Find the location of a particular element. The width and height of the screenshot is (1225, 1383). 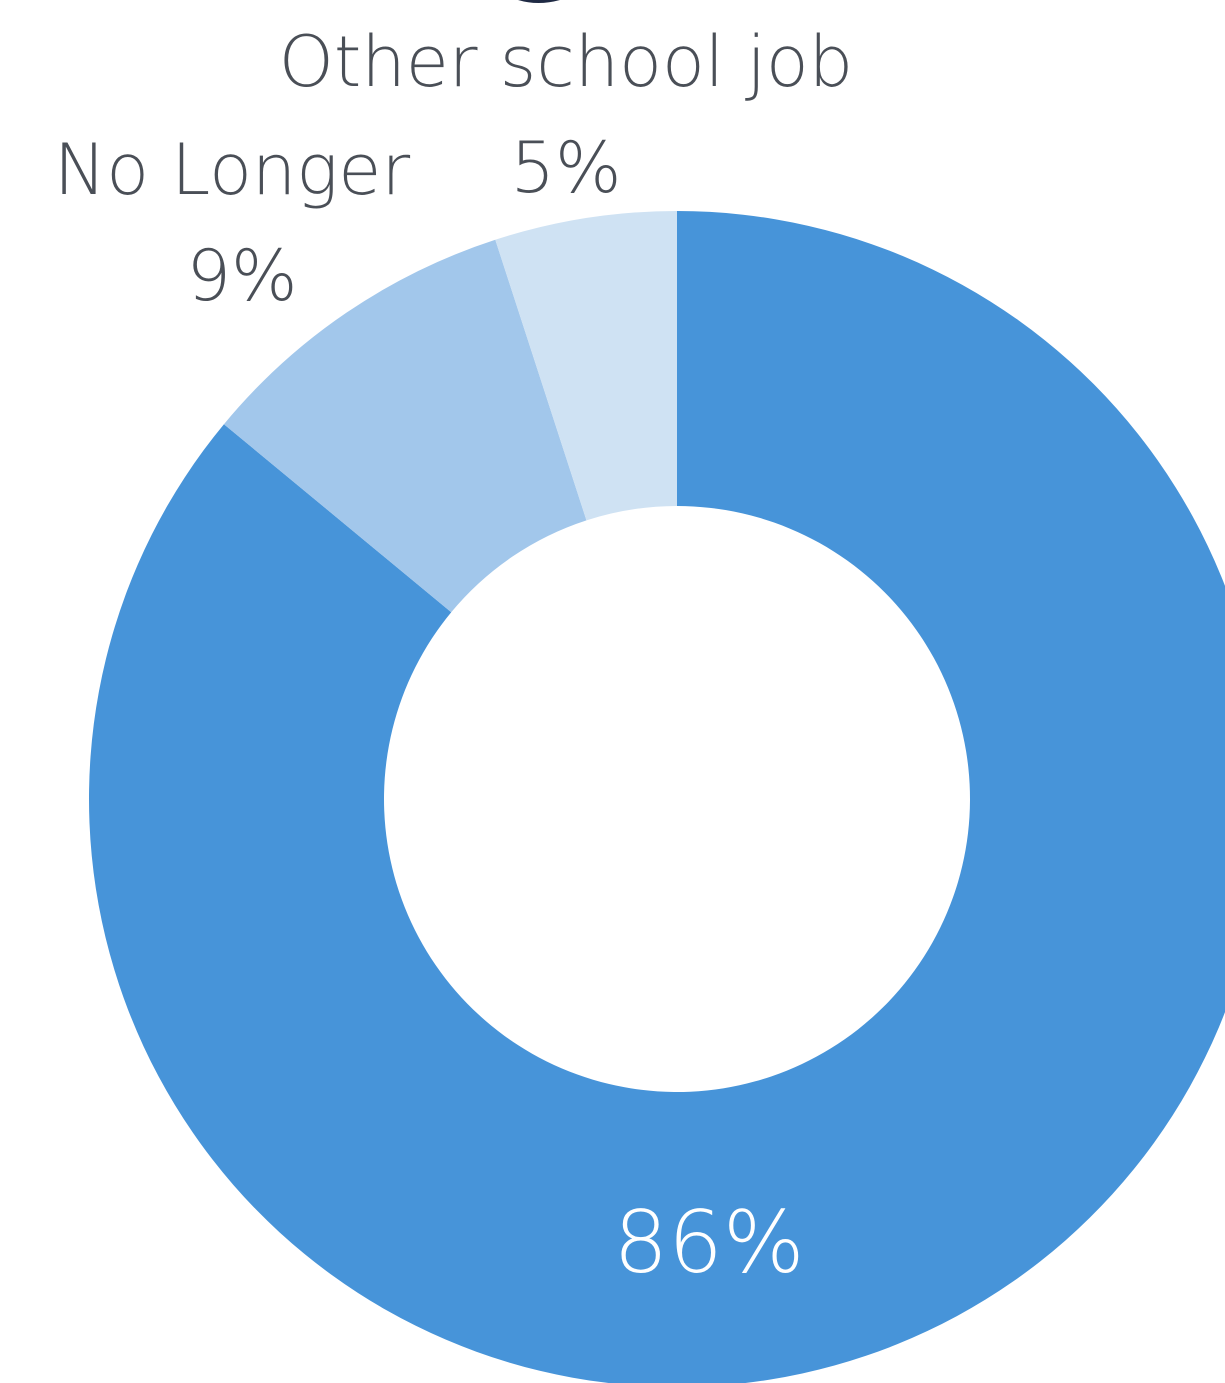

slice-name-no-longer: No Longer is located at coordinates (232, 170).